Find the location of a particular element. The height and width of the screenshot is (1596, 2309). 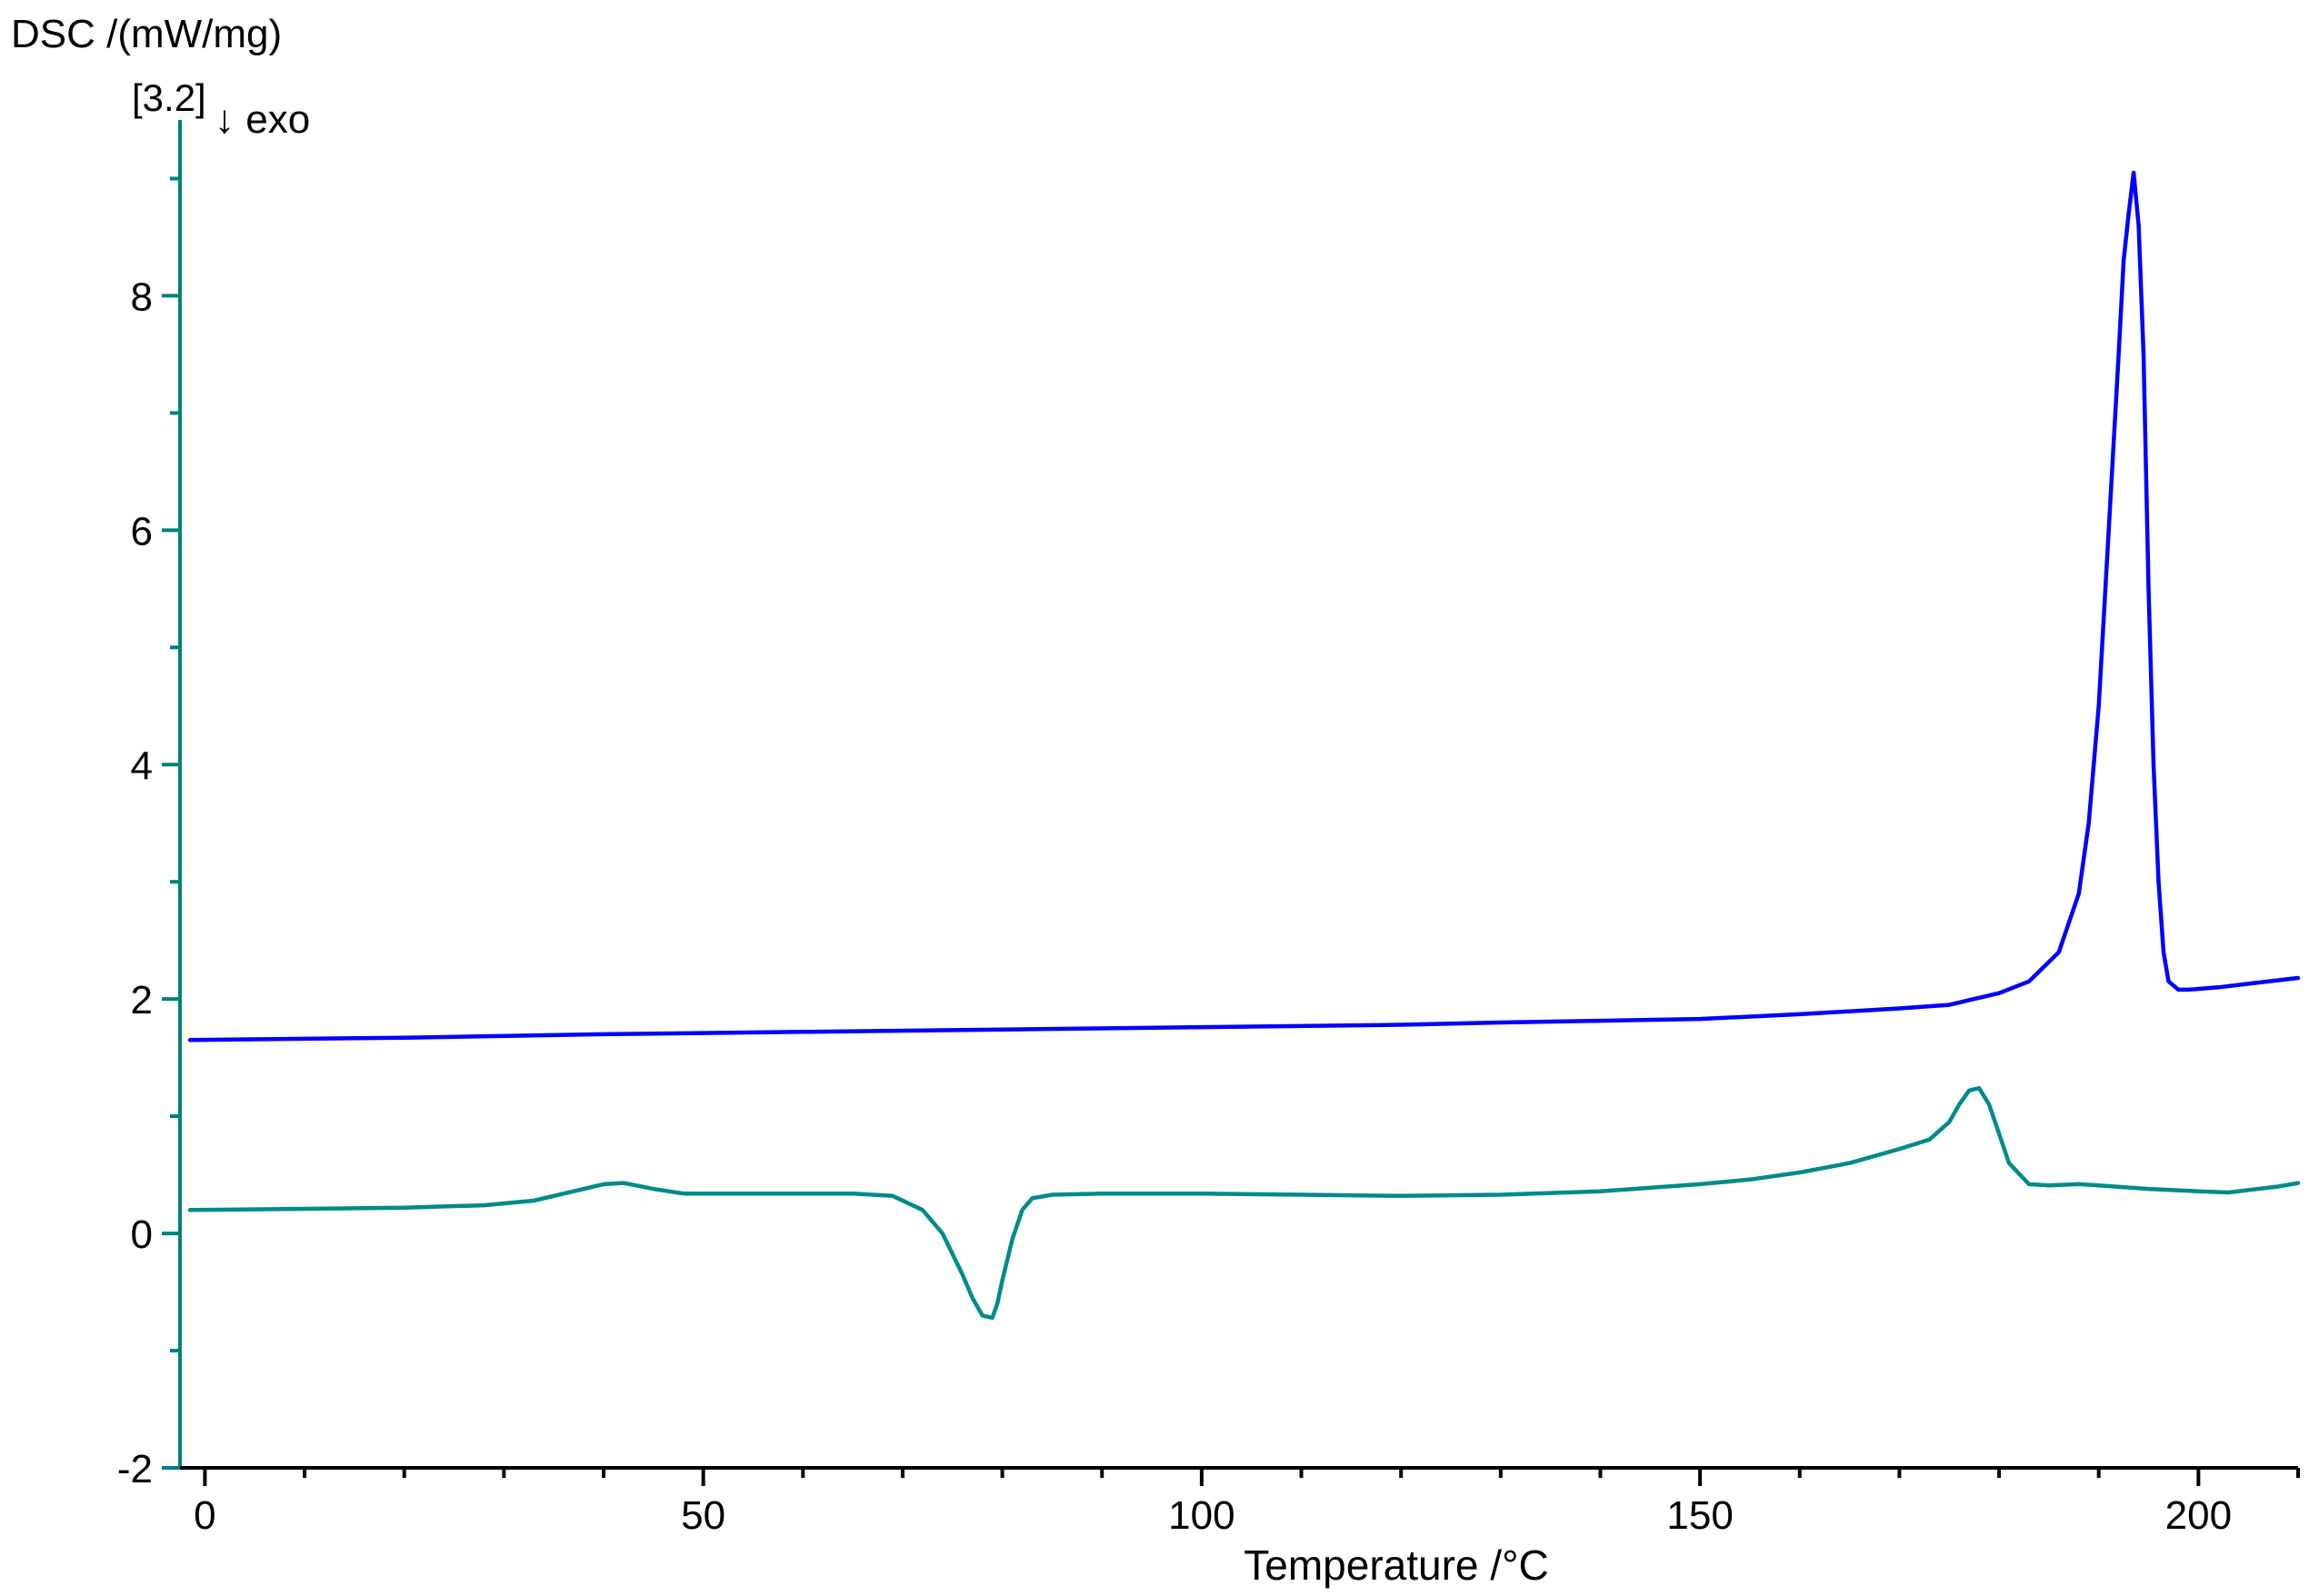

y-tick-label: 4 is located at coordinates (142, 765).